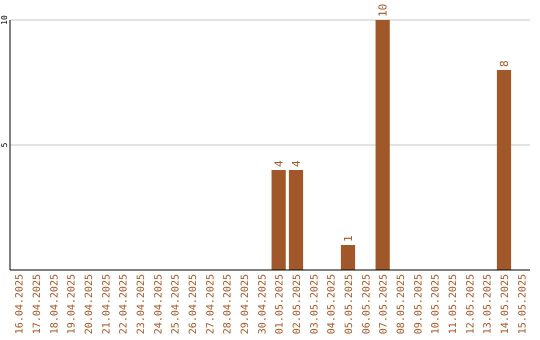  I want to click on x-tick-label: 12.05.2025, so click(470, 304).